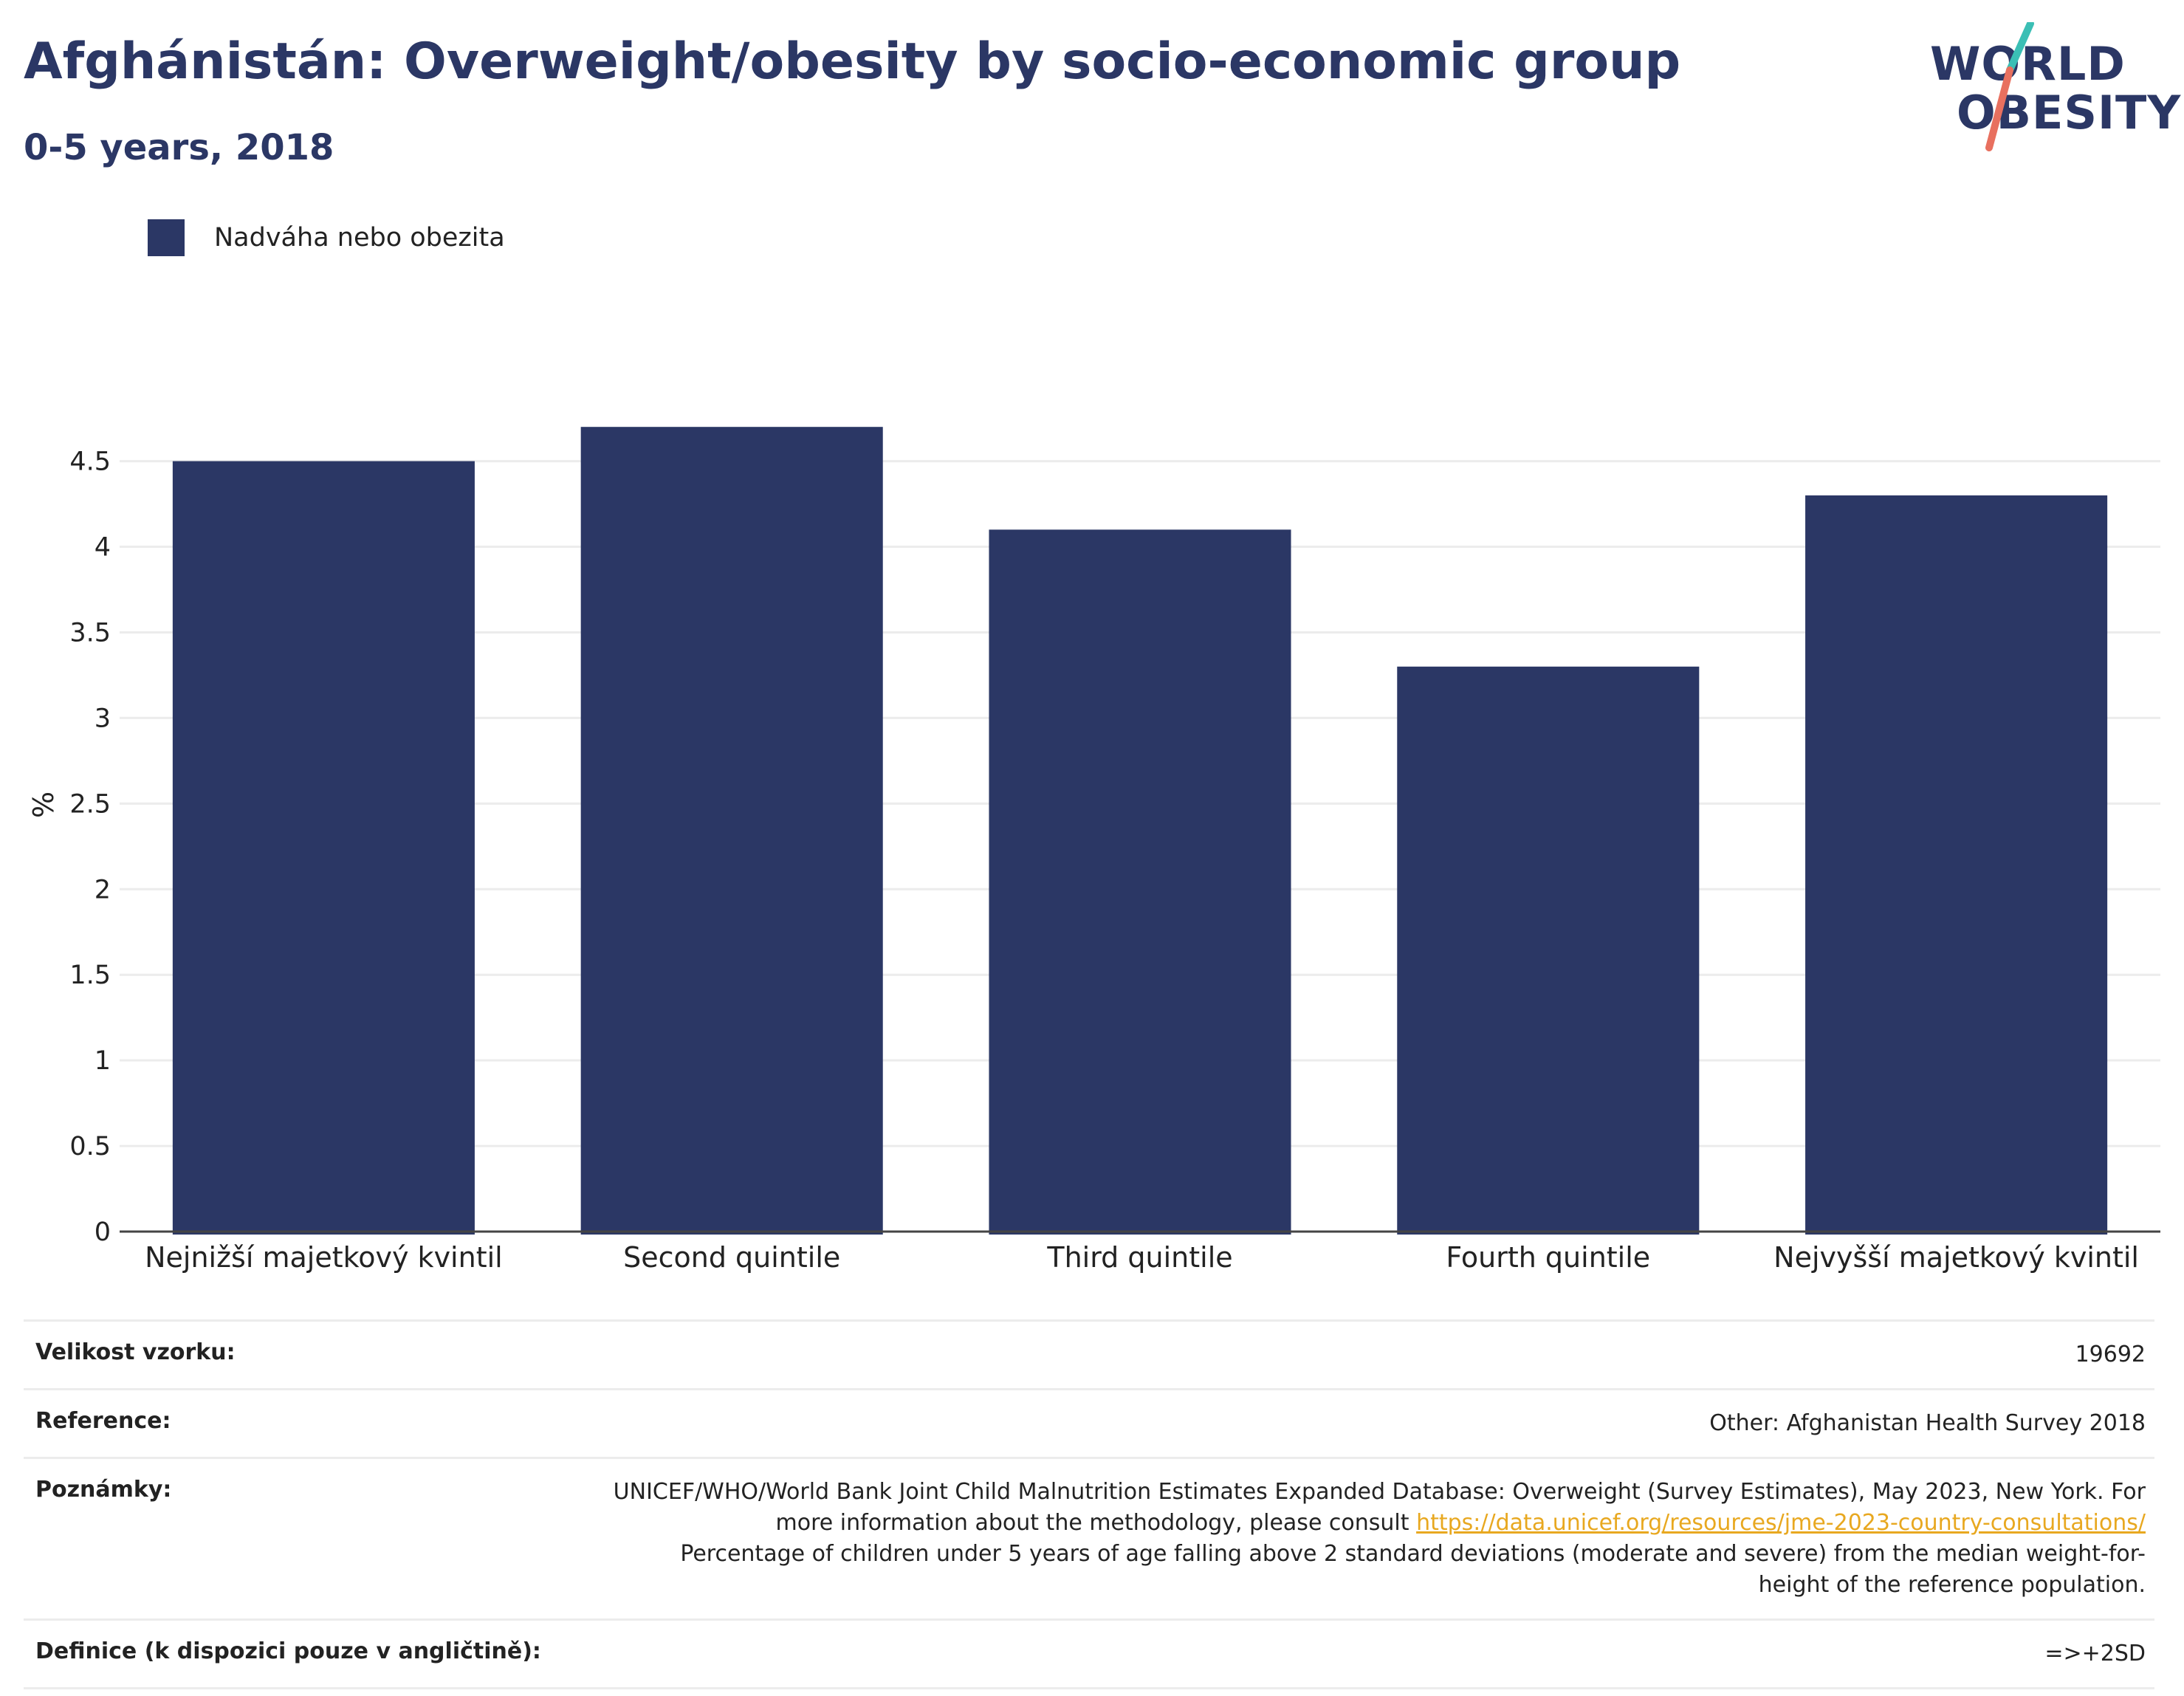 The height and width of the screenshot is (1696, 2184). I want to click on x-tick-label: Nejnižší majetkový kvintil, so click(324, 1257).